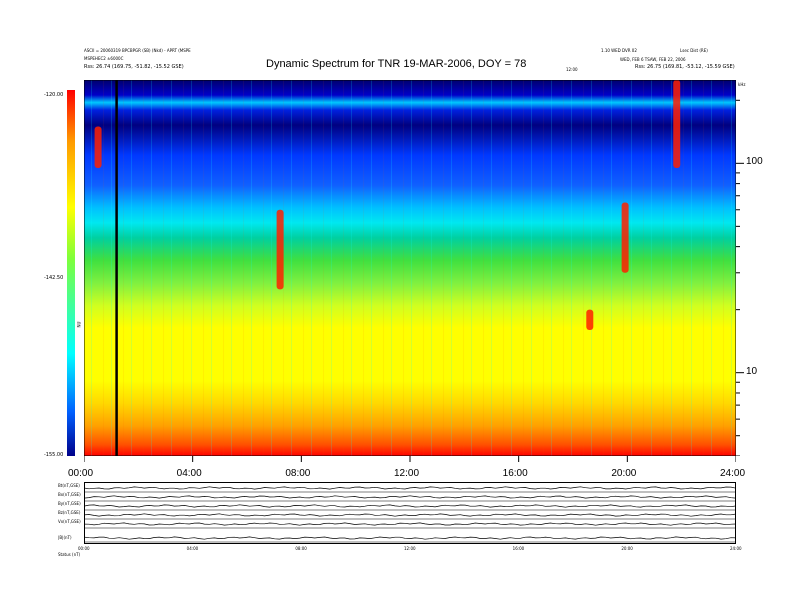  Describe the element at coordinates (740, 277) in the screenshot. I see `right-axis-ticks` at that location.